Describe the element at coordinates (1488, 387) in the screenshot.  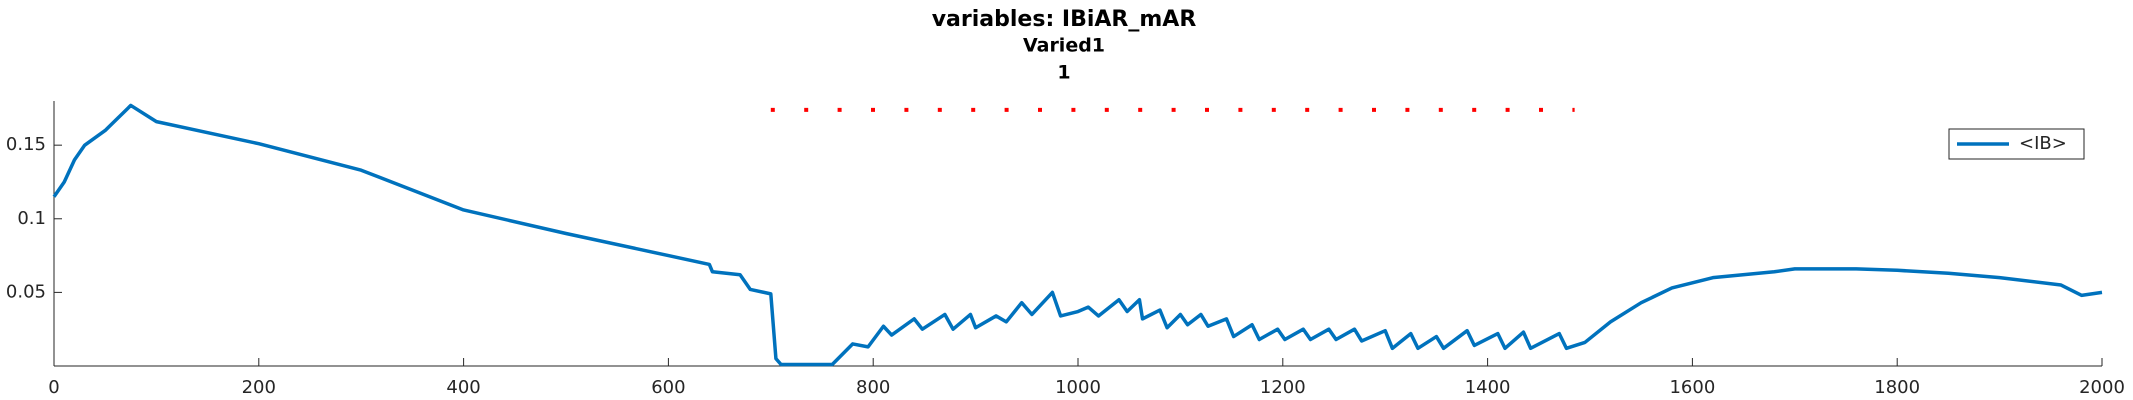
I see `x-tick-label: 1400` at that location.